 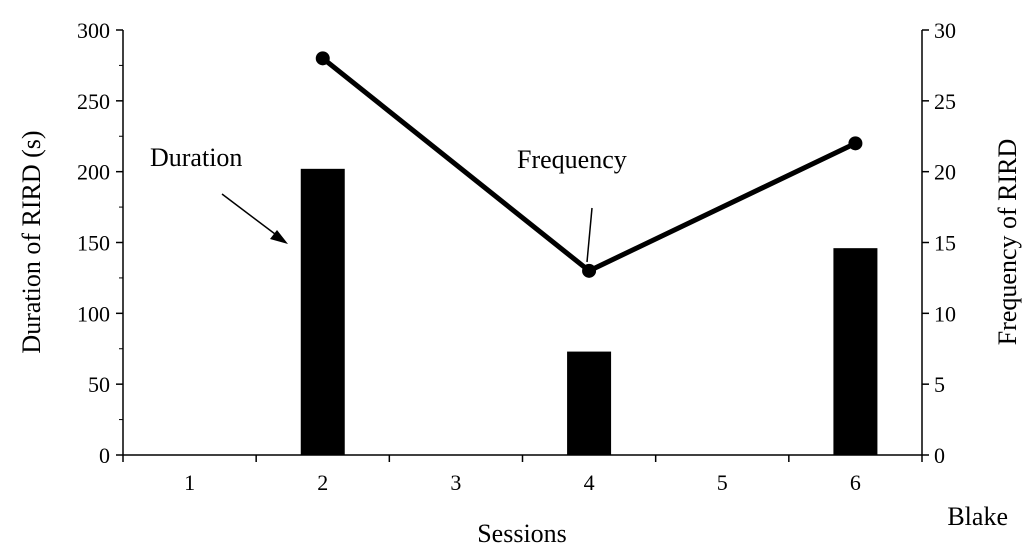 What do you see at coordinates (99, 384) in the screenshot?
I see `left-y-tick-label: 50` at bounding box center [99, 384].